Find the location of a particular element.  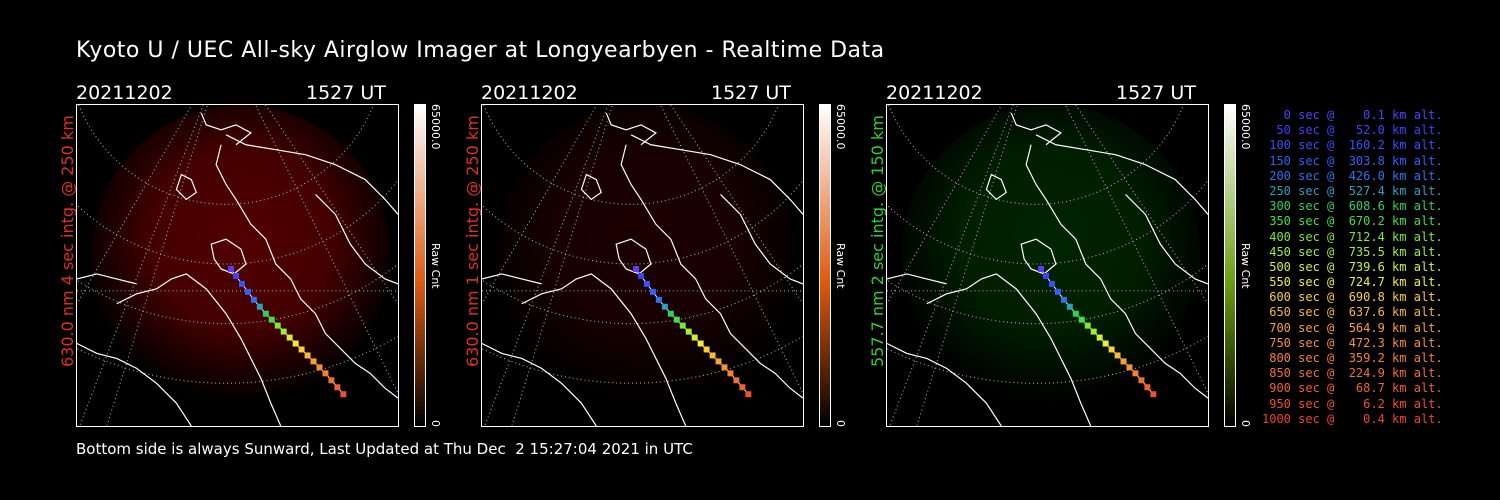

legend-entry: 1000 sec @ 0.4 km alt. is located at coordinates (1352, 418).